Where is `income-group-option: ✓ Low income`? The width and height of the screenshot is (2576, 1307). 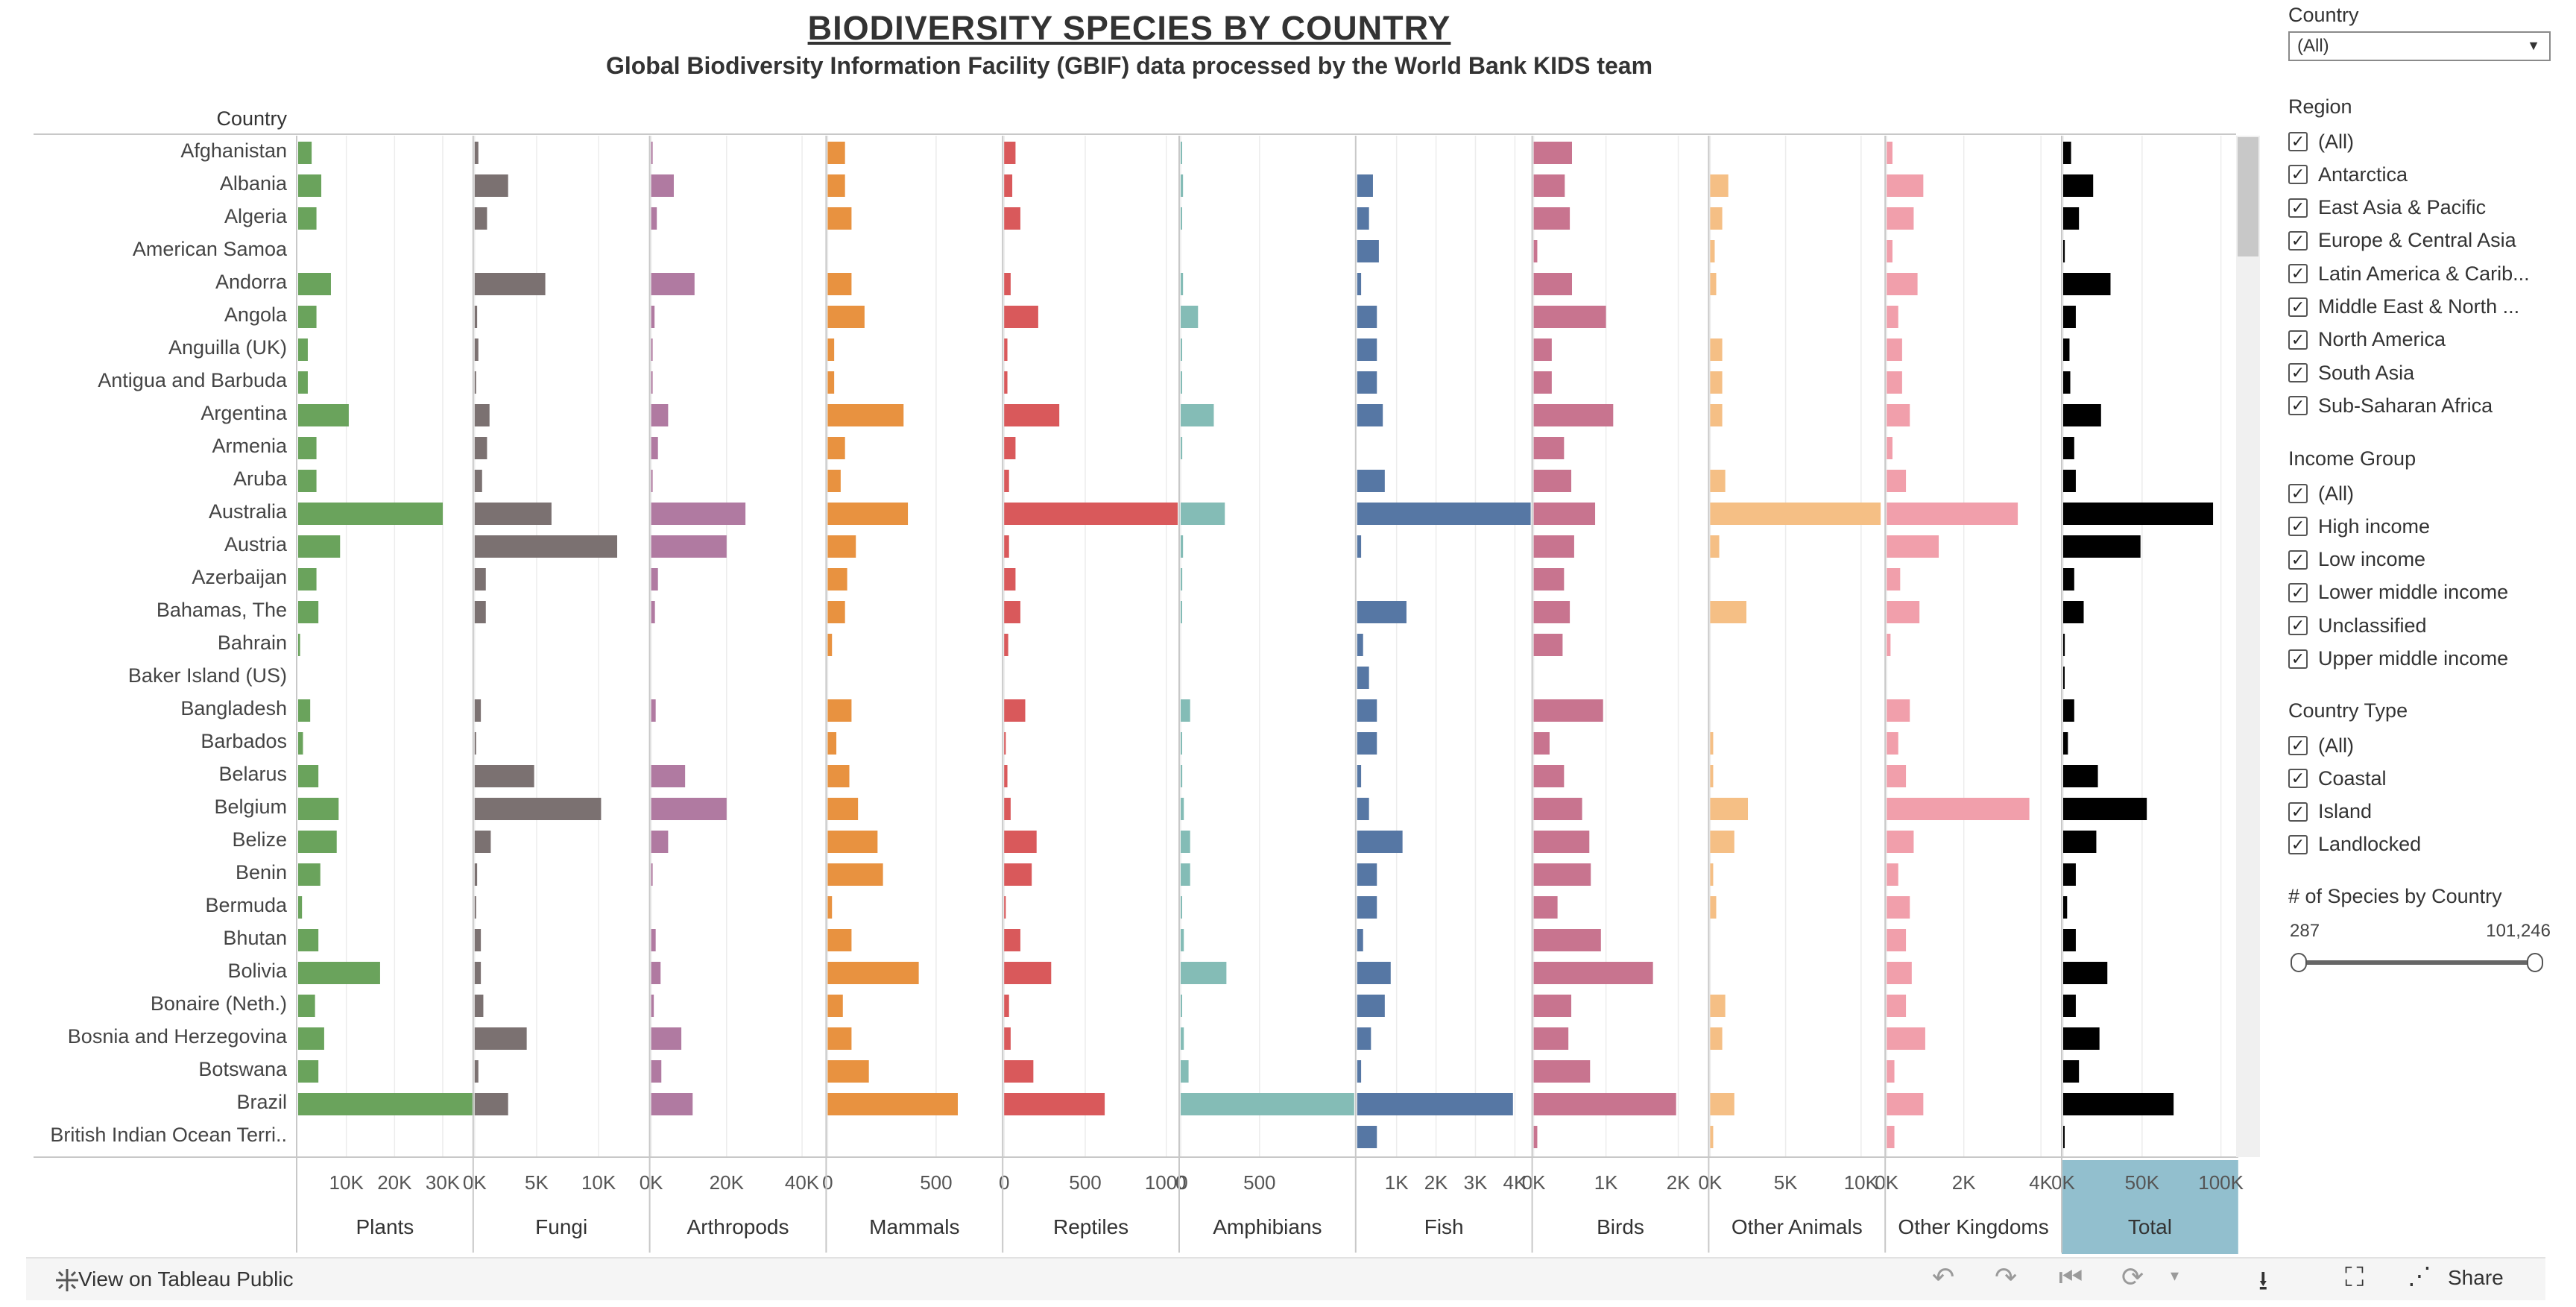 income-group-option: ✓ Low income is located at coordinates (2356, 560).